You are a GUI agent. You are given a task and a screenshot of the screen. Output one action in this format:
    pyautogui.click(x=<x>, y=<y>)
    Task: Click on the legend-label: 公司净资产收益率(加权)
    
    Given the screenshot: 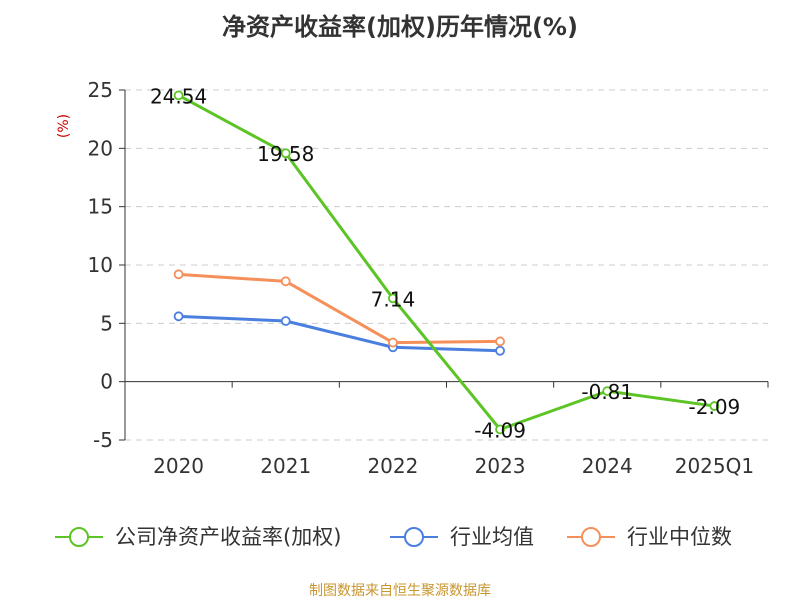 What is the action you would take?
    pyautogui.click(x=228, y=537)
    